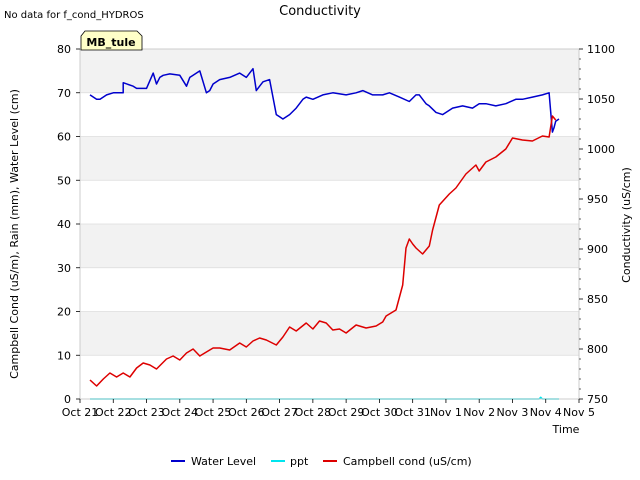 Image resolution: width=640 pixels, height=480 pixels. Describe the element at coordinates (180, 412) in the screenshot. I see `tick-label-x: Oct 24` at that location.